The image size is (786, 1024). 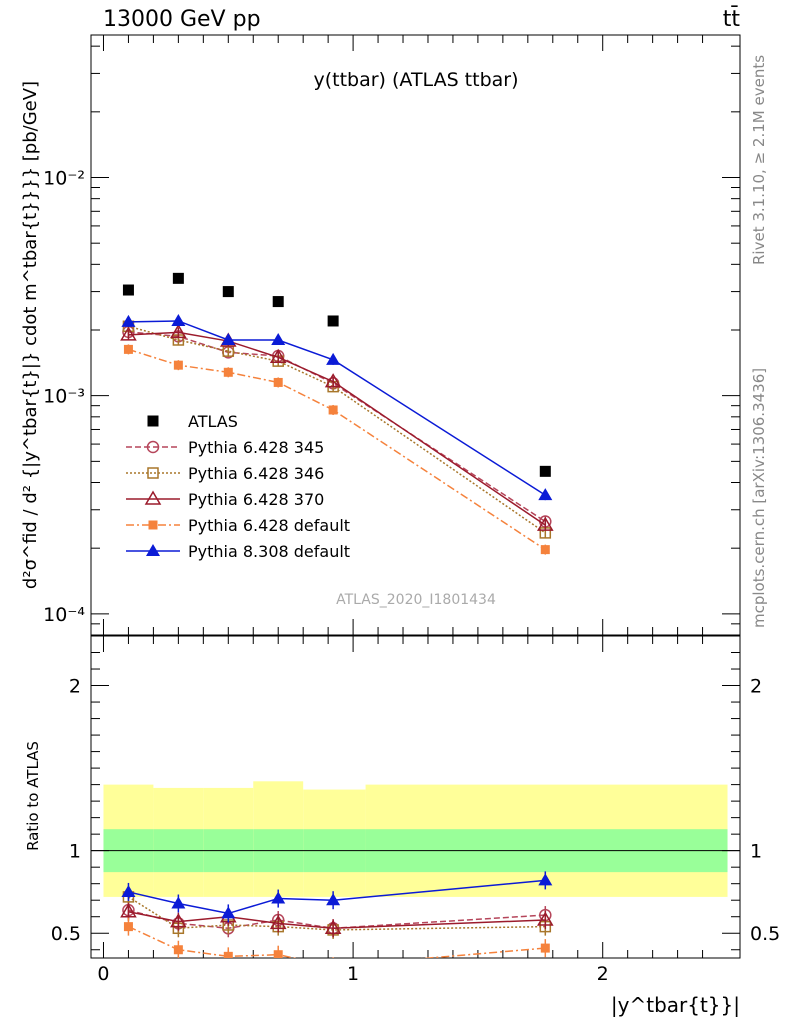 What do you see at coordinates (353, 974) in the screenshot?
I see `x-tick-label: 1` at bounding box center [353, 974].